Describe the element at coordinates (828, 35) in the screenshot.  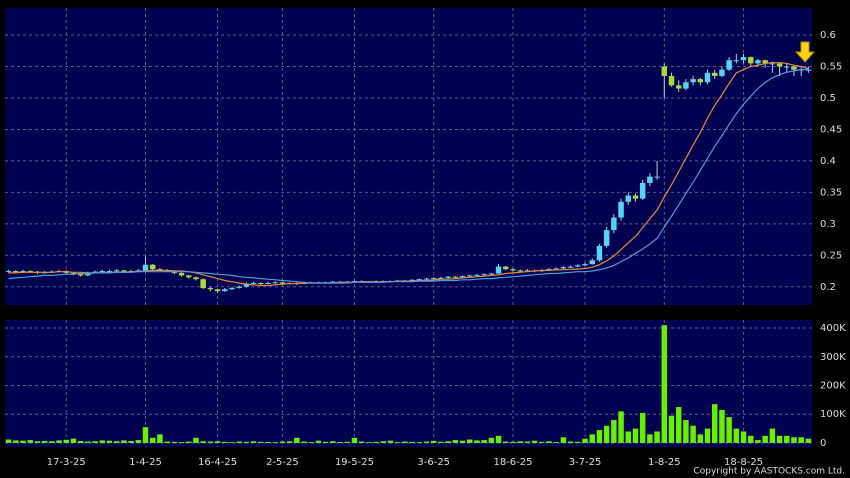
I see `y-tick-label: 0.6` at that location.